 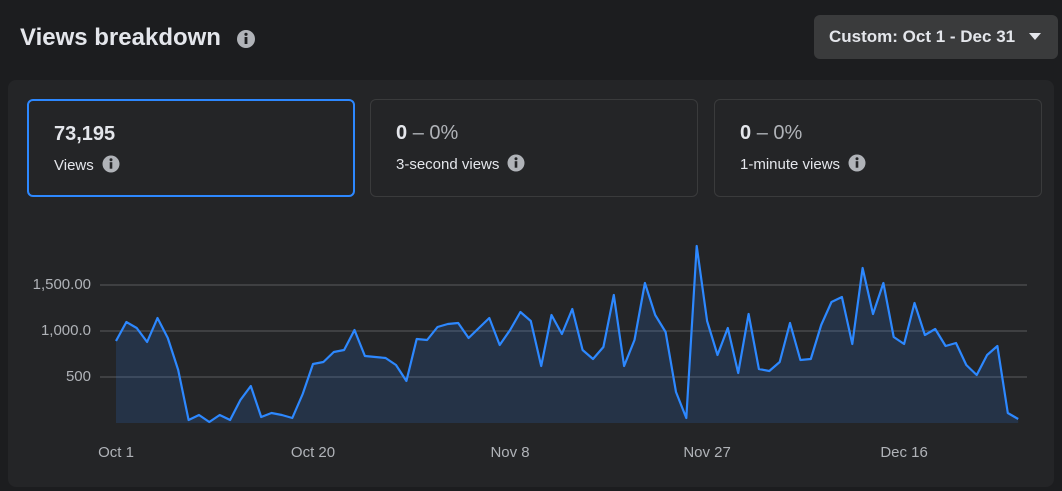 I want to click on x-tick-label: Nov 27, so click(x=707, y=452).